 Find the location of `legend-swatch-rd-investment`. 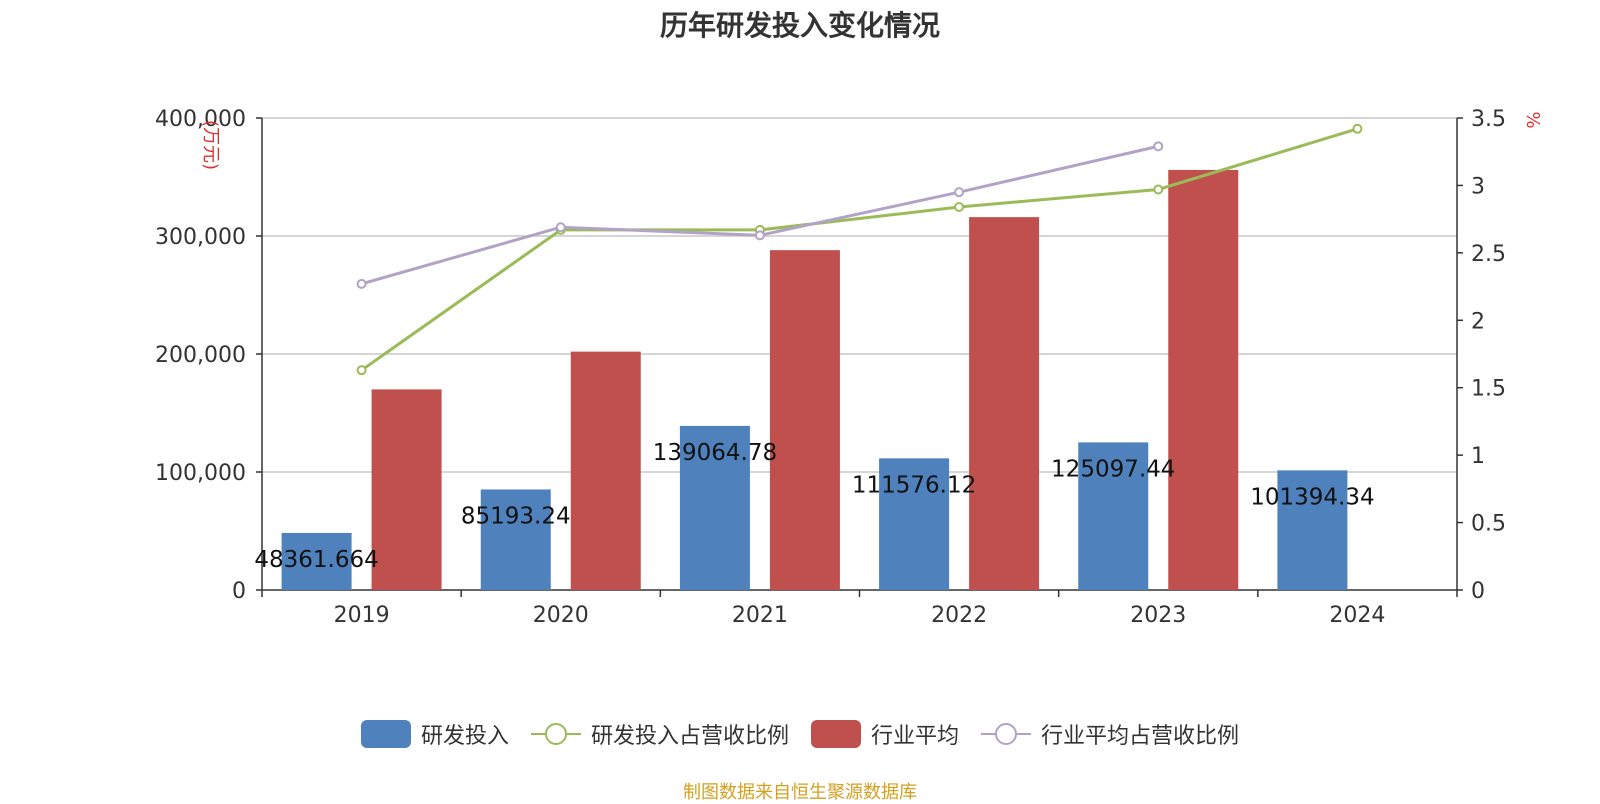

legend-swatch-rd-investment is located at coordinates (385, 734).